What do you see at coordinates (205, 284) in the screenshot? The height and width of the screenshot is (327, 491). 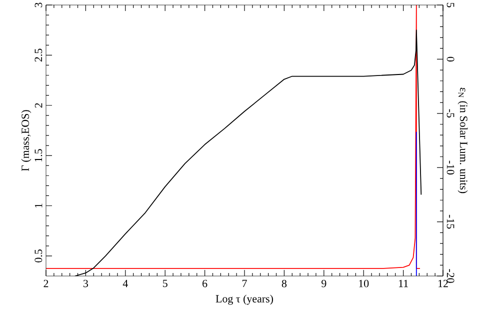 I see `x-tick-label: 6` at bounding box center [205, 284].